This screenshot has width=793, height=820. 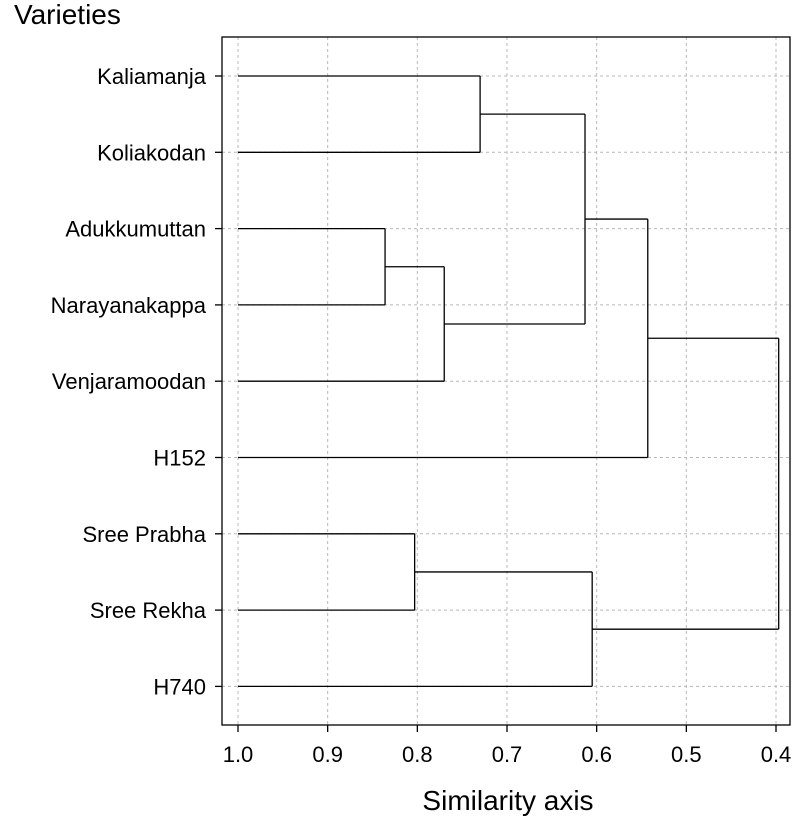 What do you see at coordinates (152, 76) in the screenshot?
I see `leaf-label: Kaliamanja` at bounding box center [152, 76].